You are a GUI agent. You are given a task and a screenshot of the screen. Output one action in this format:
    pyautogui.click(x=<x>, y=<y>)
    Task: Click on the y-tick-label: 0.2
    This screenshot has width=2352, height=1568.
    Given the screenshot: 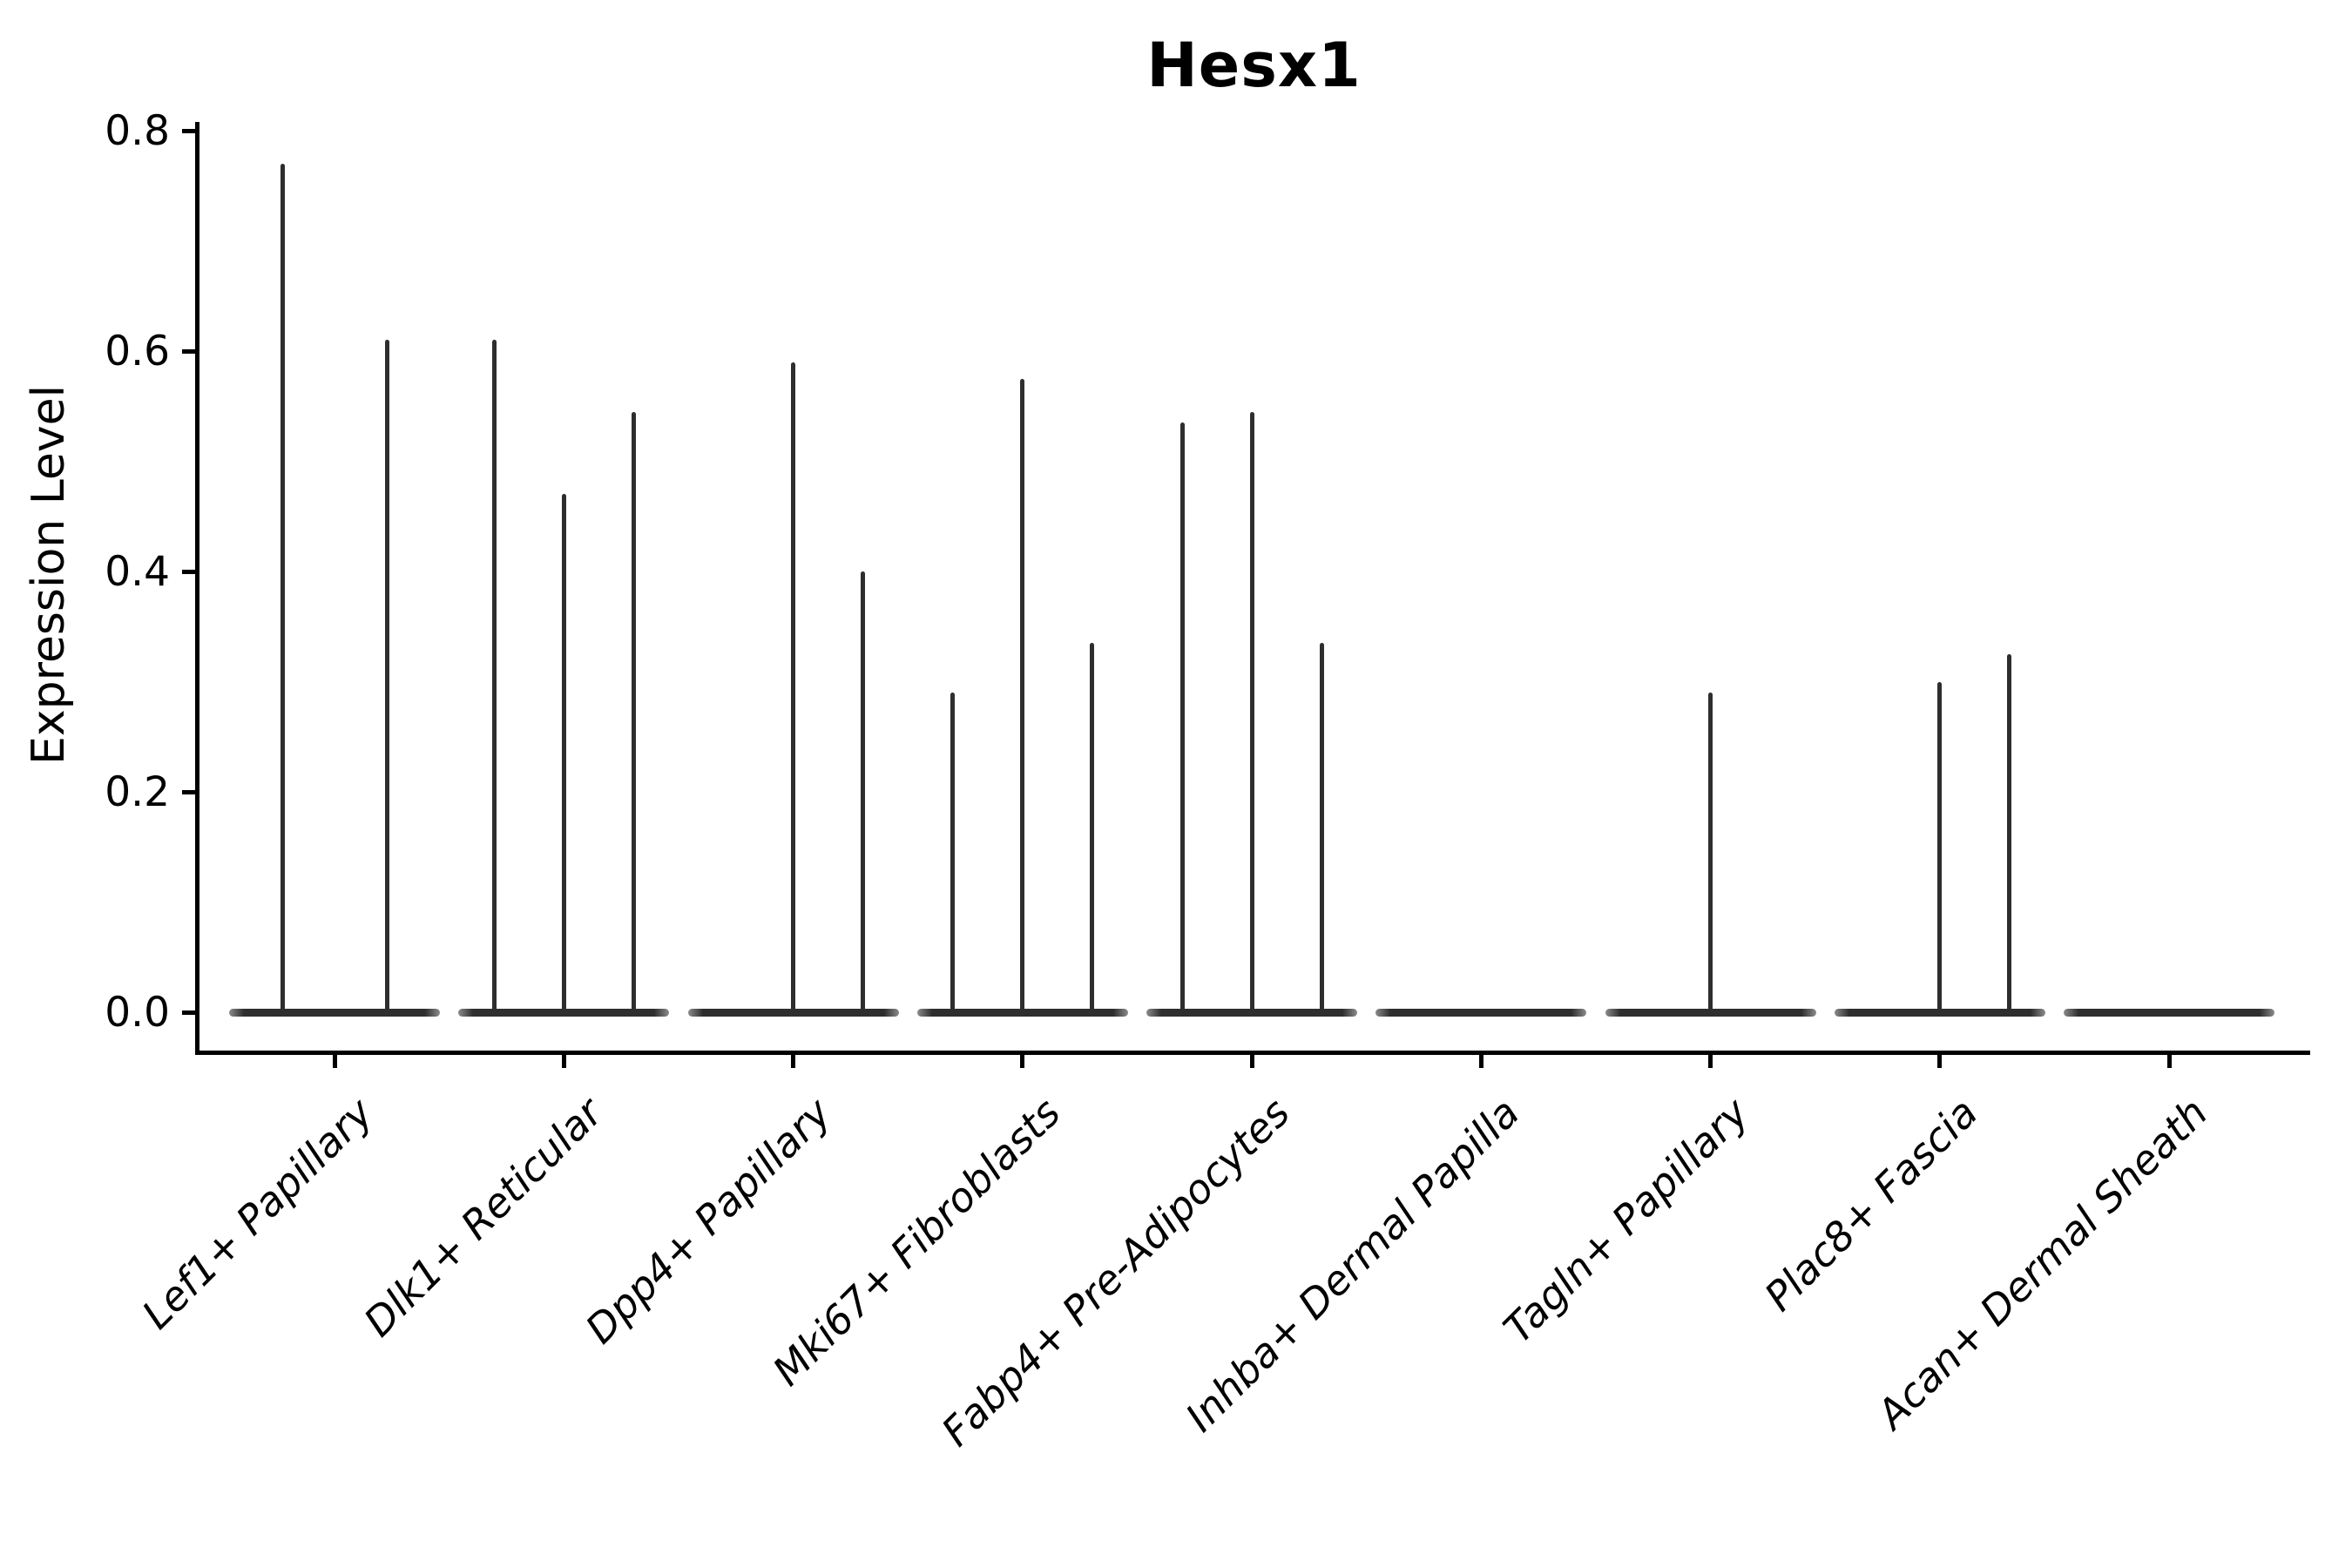 What is the action you would take?
    pyautogui.click(x=137, y=791)
    